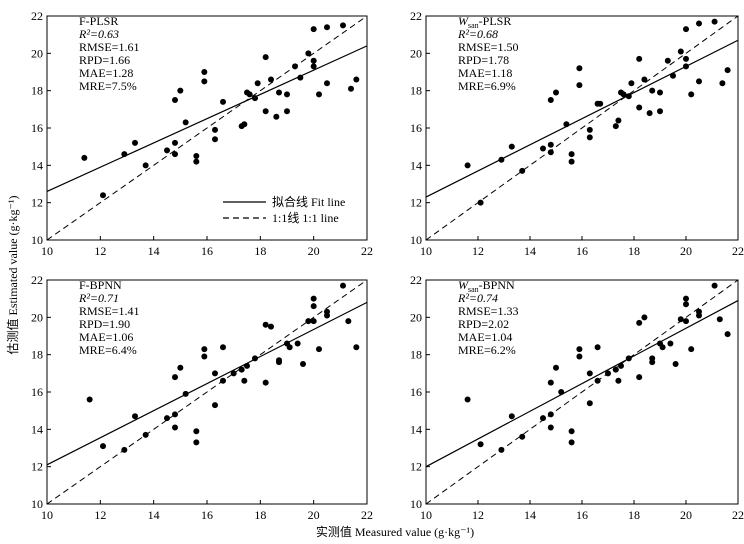 The height and width of the screenshot is (544, 744). Describe the element at coordinates (477, 34) in the screenshot. I see `panel-stat: R²=0.68` at that location.